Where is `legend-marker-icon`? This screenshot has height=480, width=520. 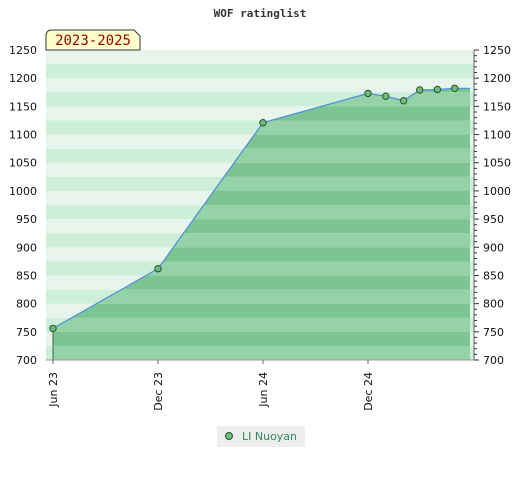 legend-marker-icon is located at coordinates (229, 436).